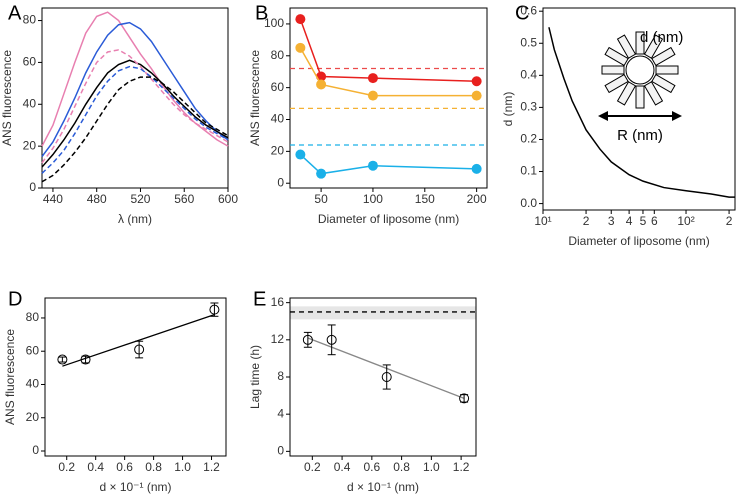 Image resolution: width=745 pixels, height=500 pixels. What do you see at coordinates (640, 135) in the screenshot?
I see `annotation: R (nm)` at bounding box center [640, 135].